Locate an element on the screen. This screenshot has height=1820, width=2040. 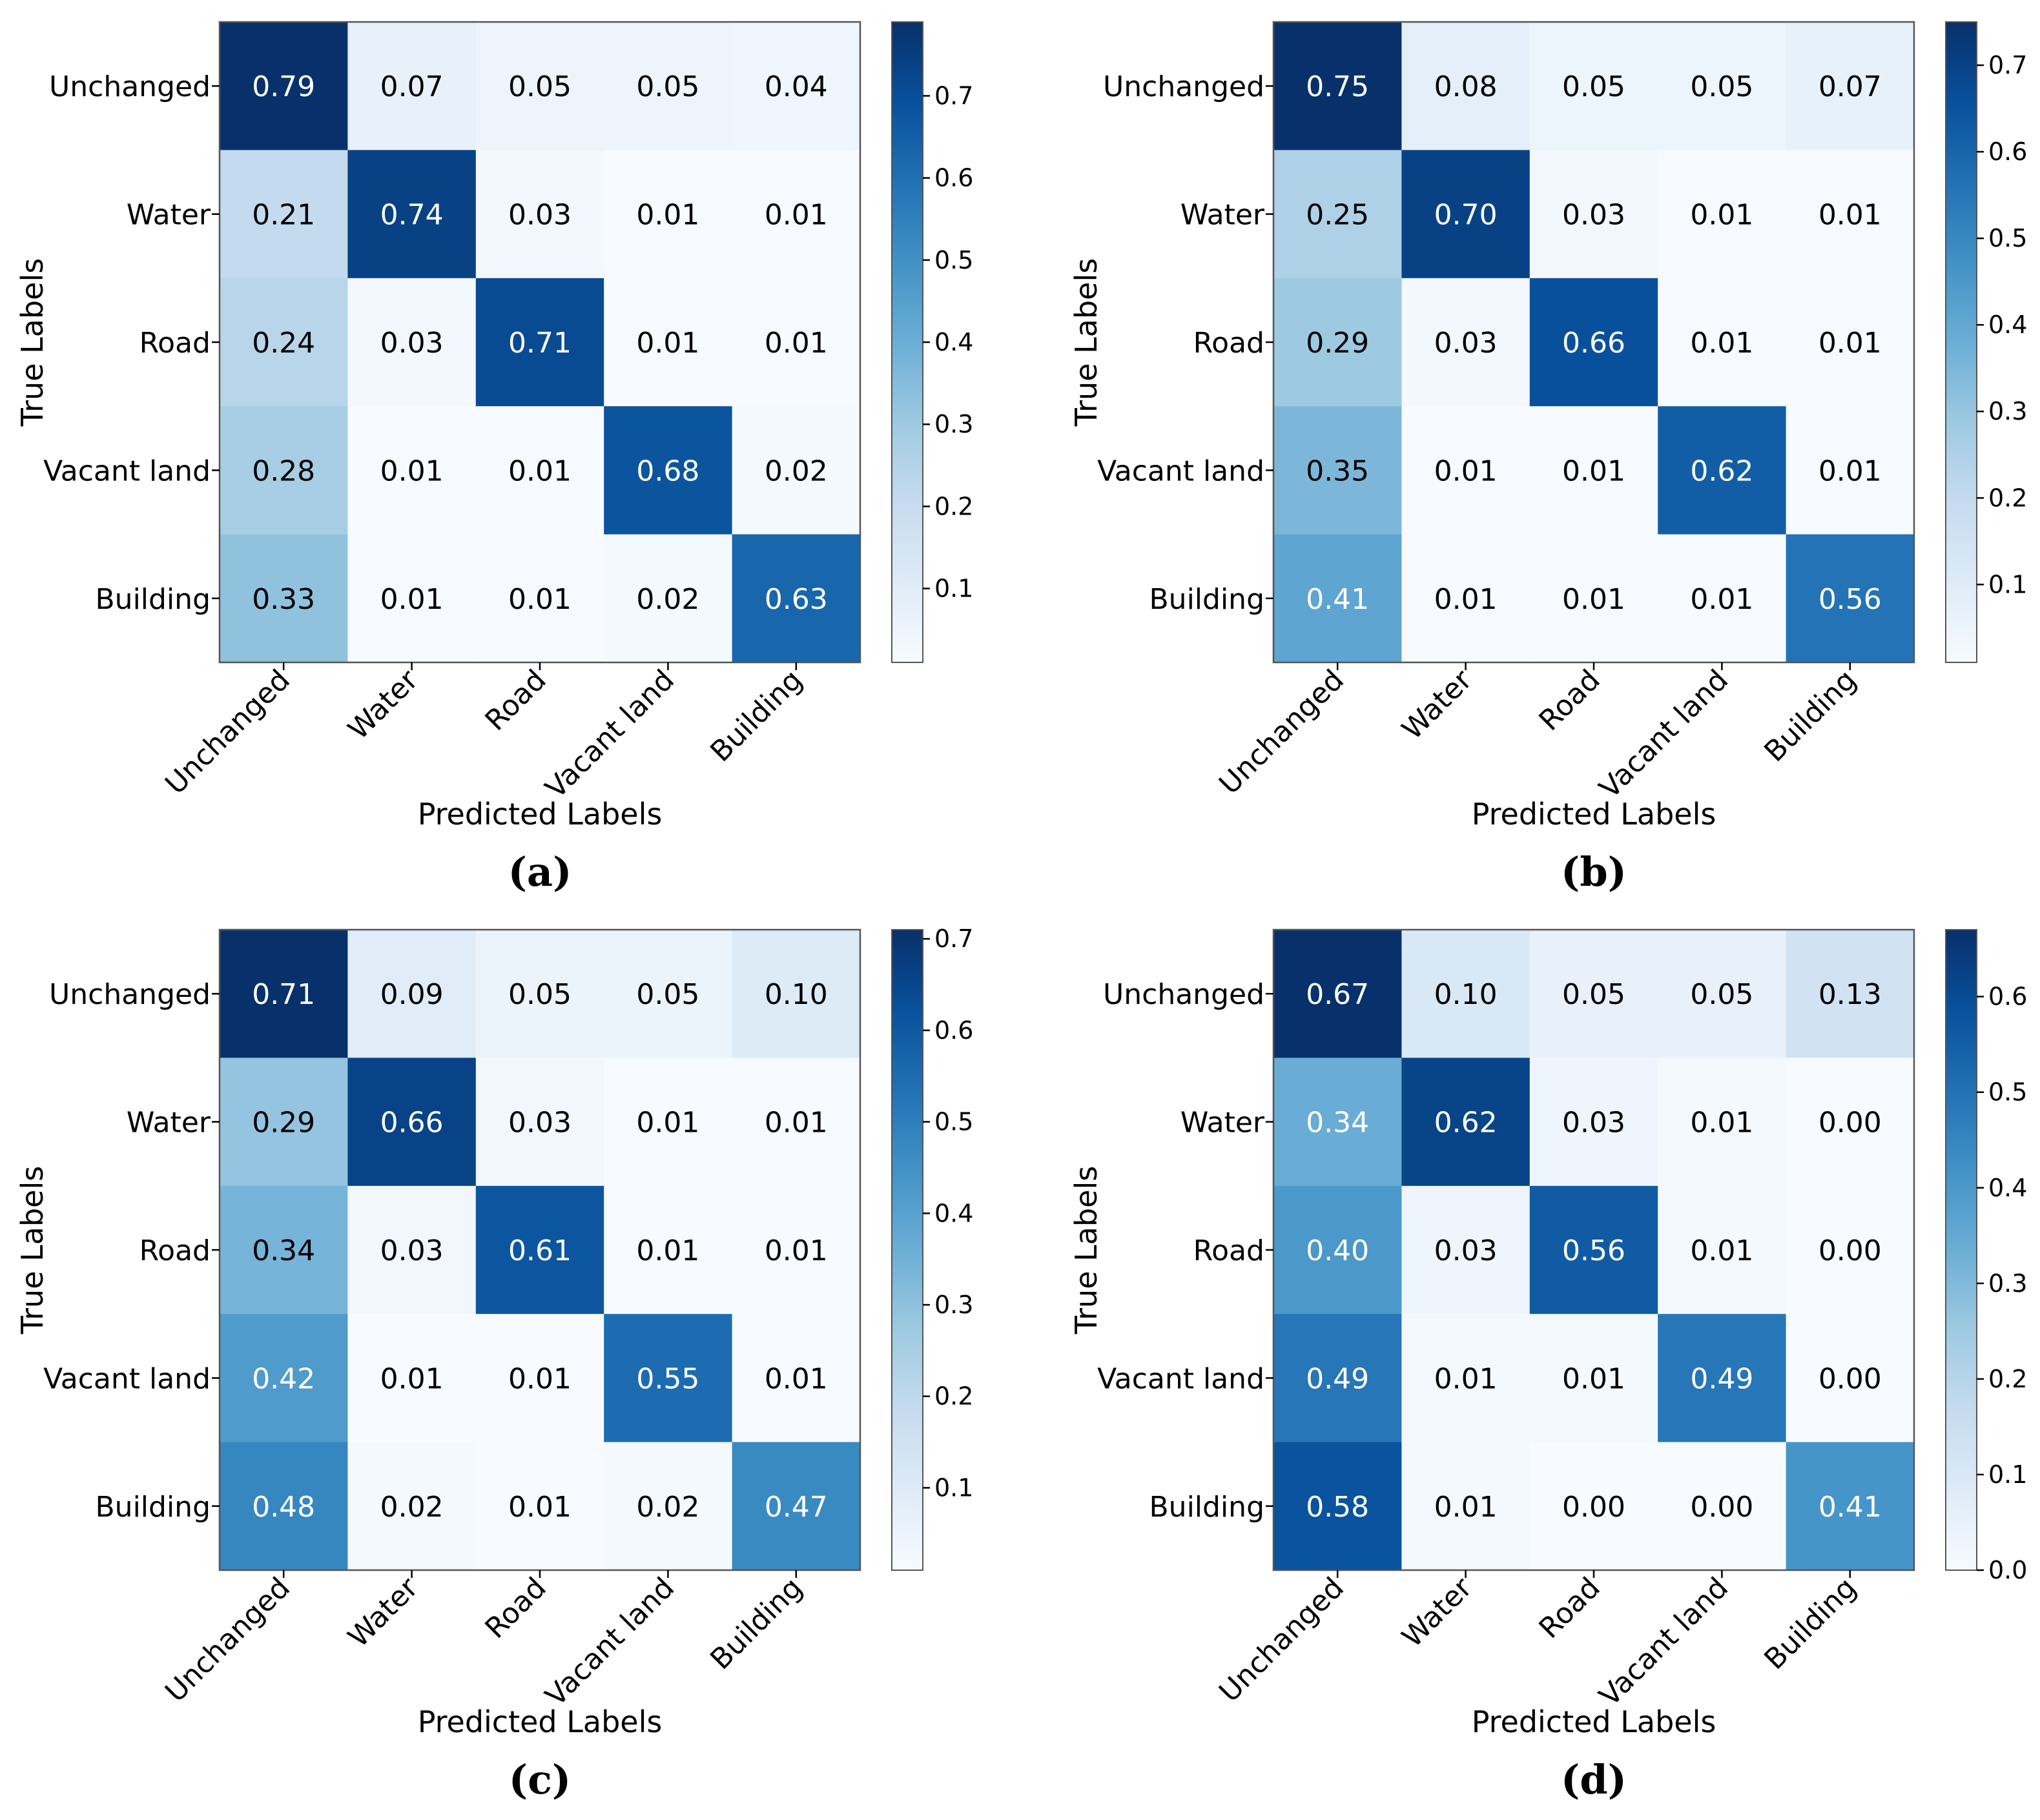
cell-value-label: 0.55 is located at coordinates (668, 1378).